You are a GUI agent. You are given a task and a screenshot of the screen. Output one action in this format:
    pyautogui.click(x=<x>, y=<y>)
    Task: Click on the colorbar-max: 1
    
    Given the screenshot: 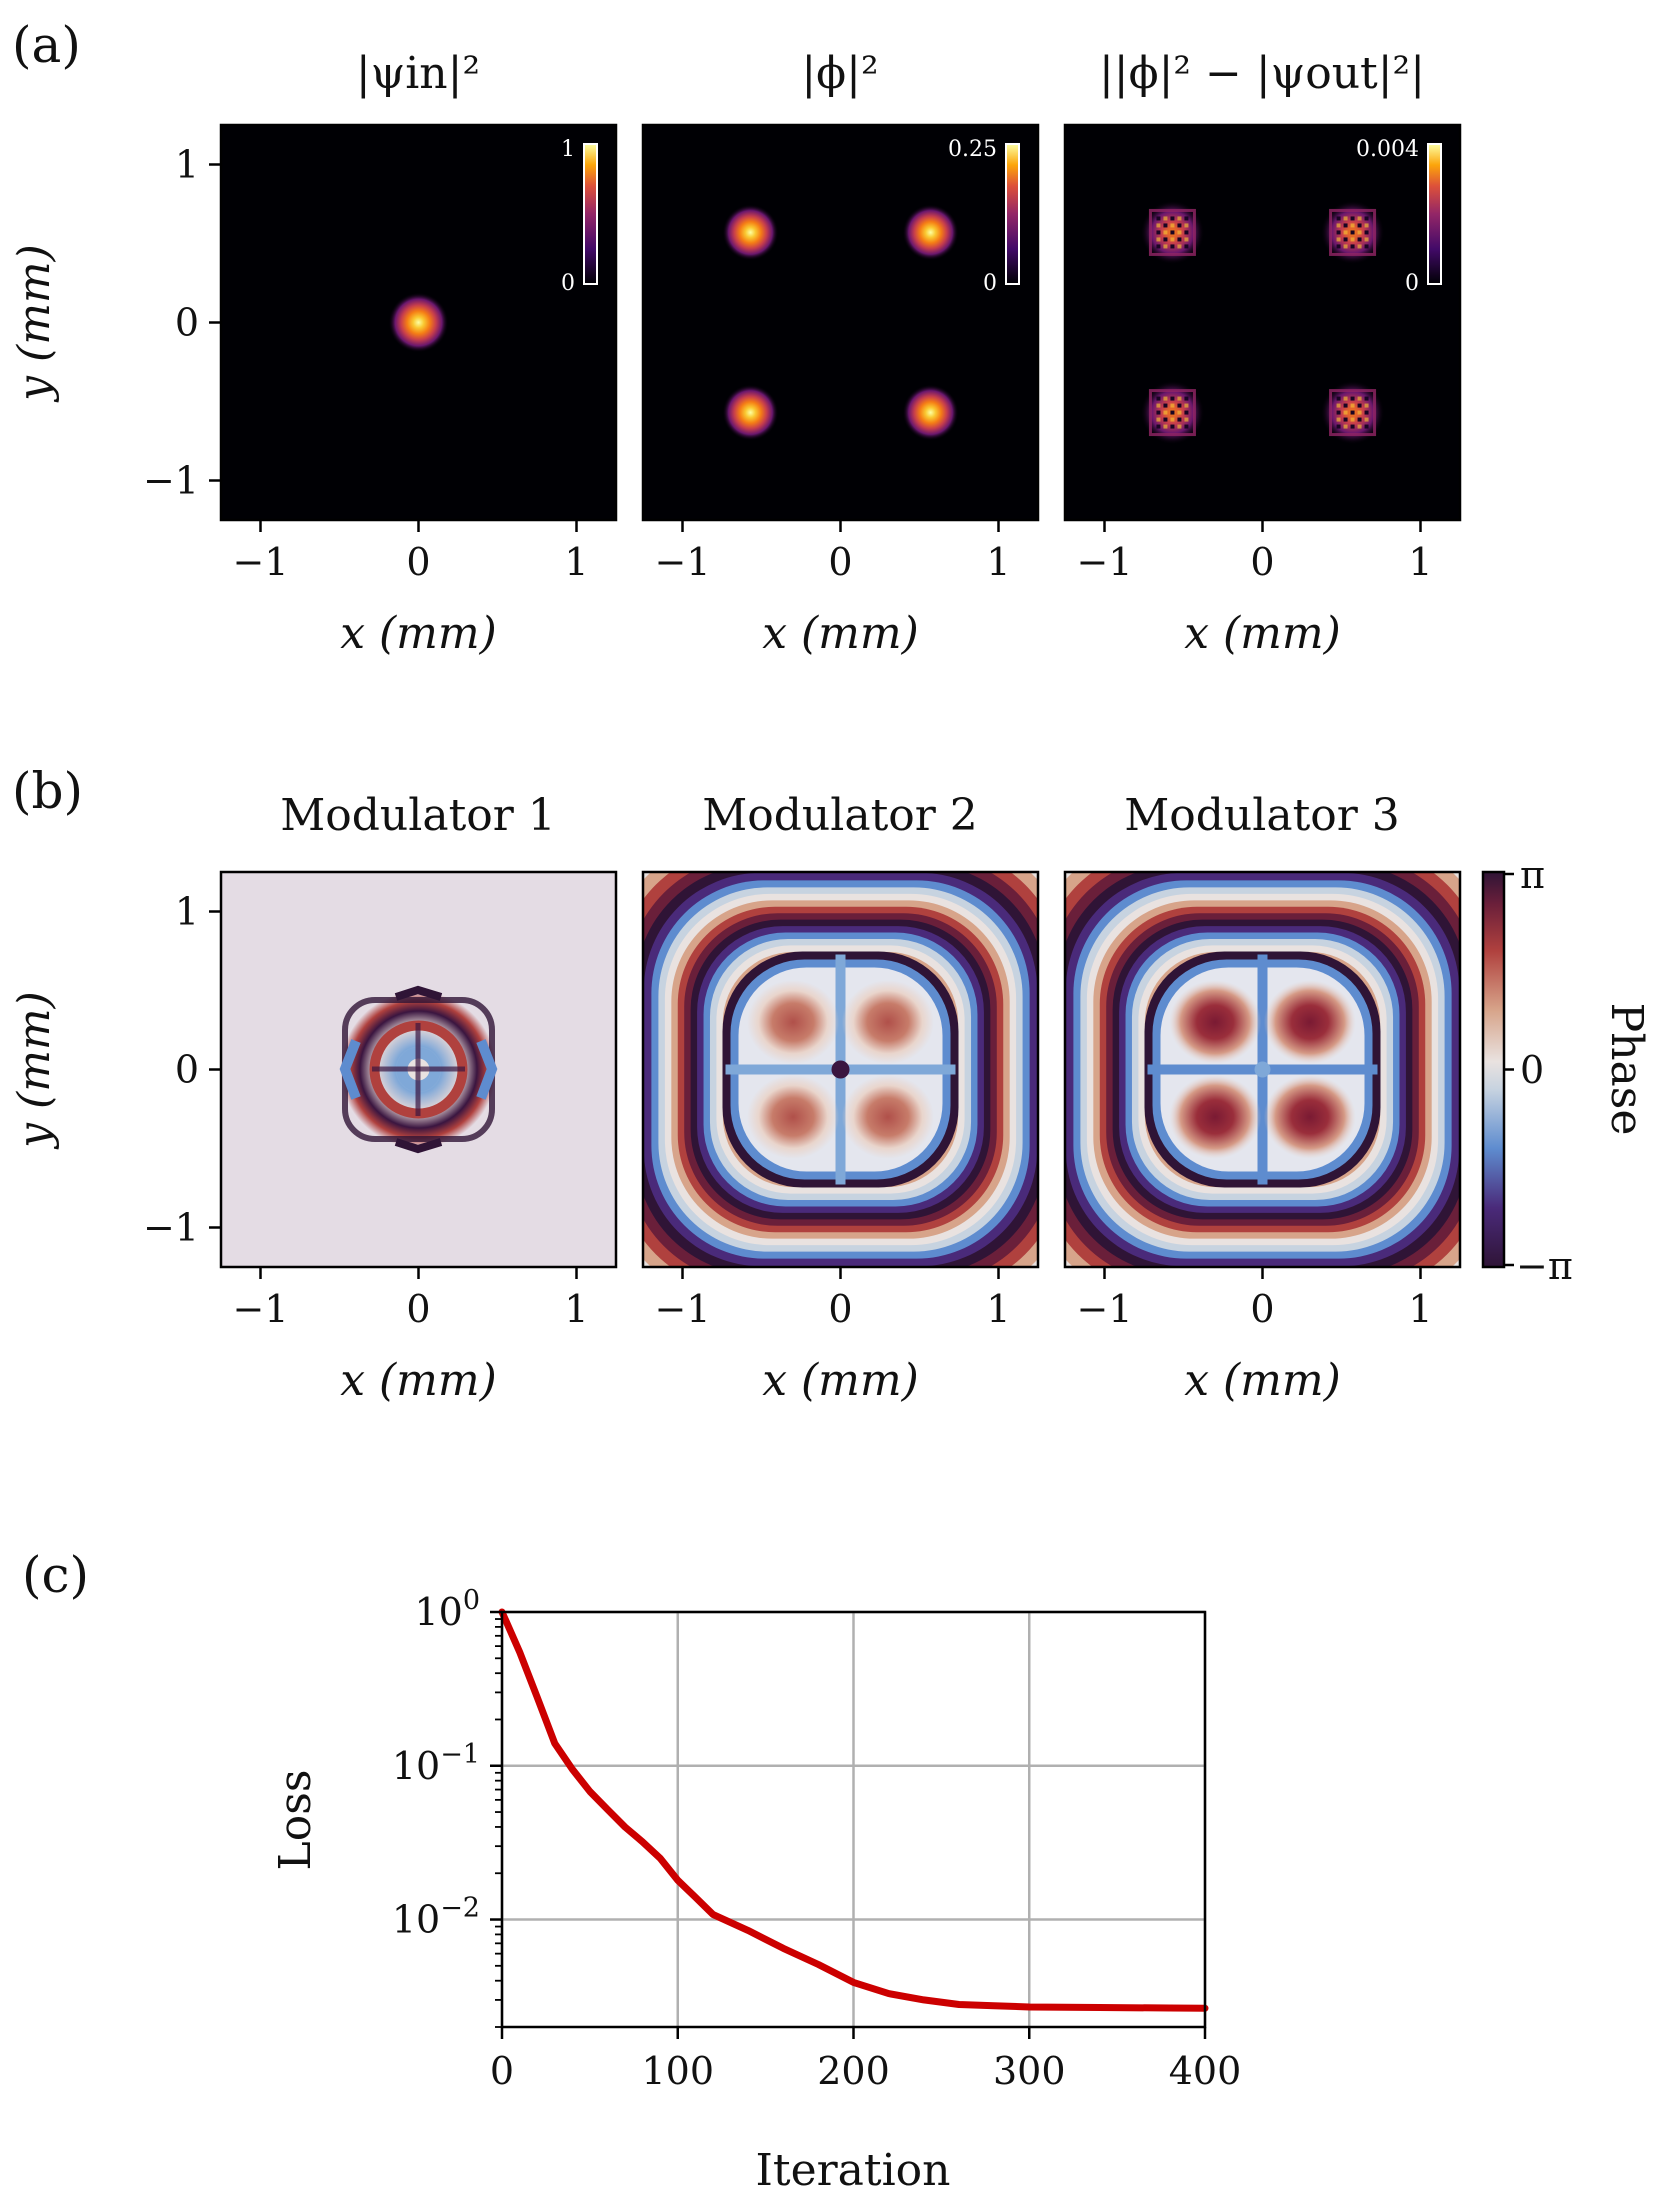 What is the action you would take?
    pyautogui.click(x=568, y=149)
    